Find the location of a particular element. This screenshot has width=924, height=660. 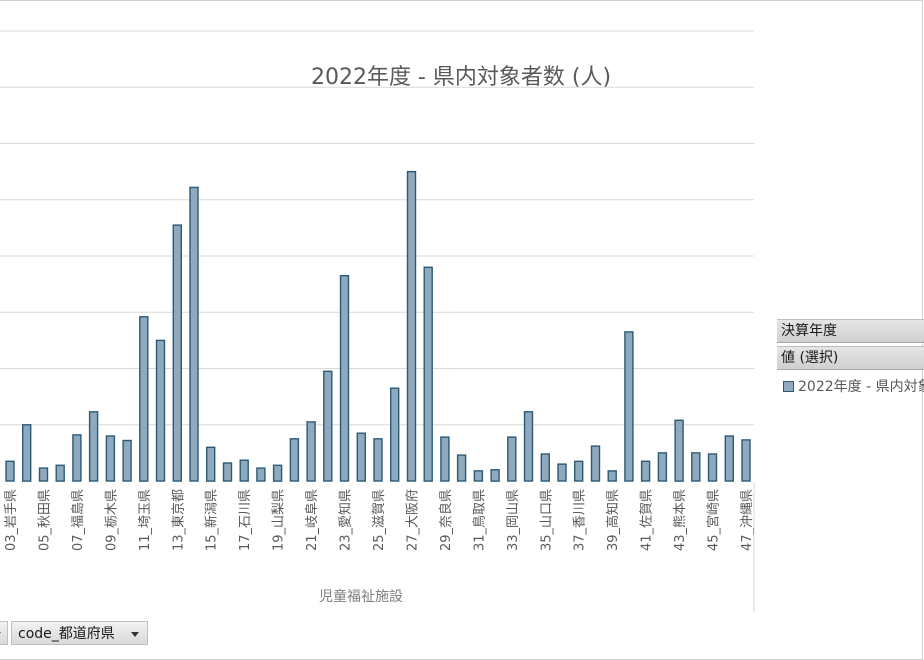

field-button-prefecture-code: code_都道府県 is located at coordinates (79, 633).